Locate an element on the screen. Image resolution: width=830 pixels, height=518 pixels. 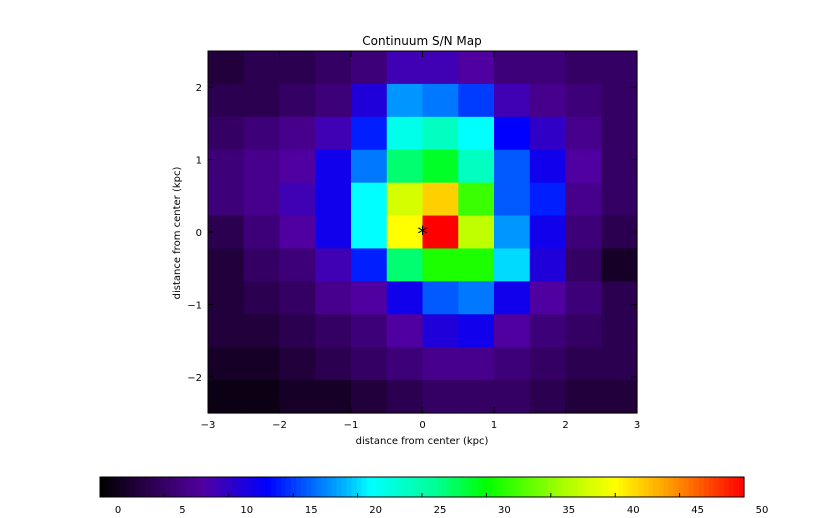
colorbar-tick-label: 15 is located at coordinates (311, 510).